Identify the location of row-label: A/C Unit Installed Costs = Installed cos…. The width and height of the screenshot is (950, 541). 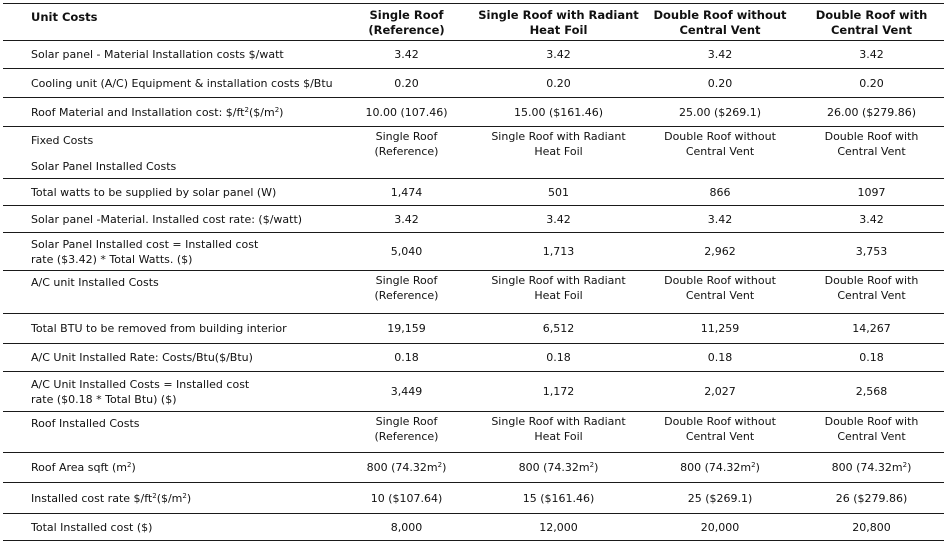
(170, 391).